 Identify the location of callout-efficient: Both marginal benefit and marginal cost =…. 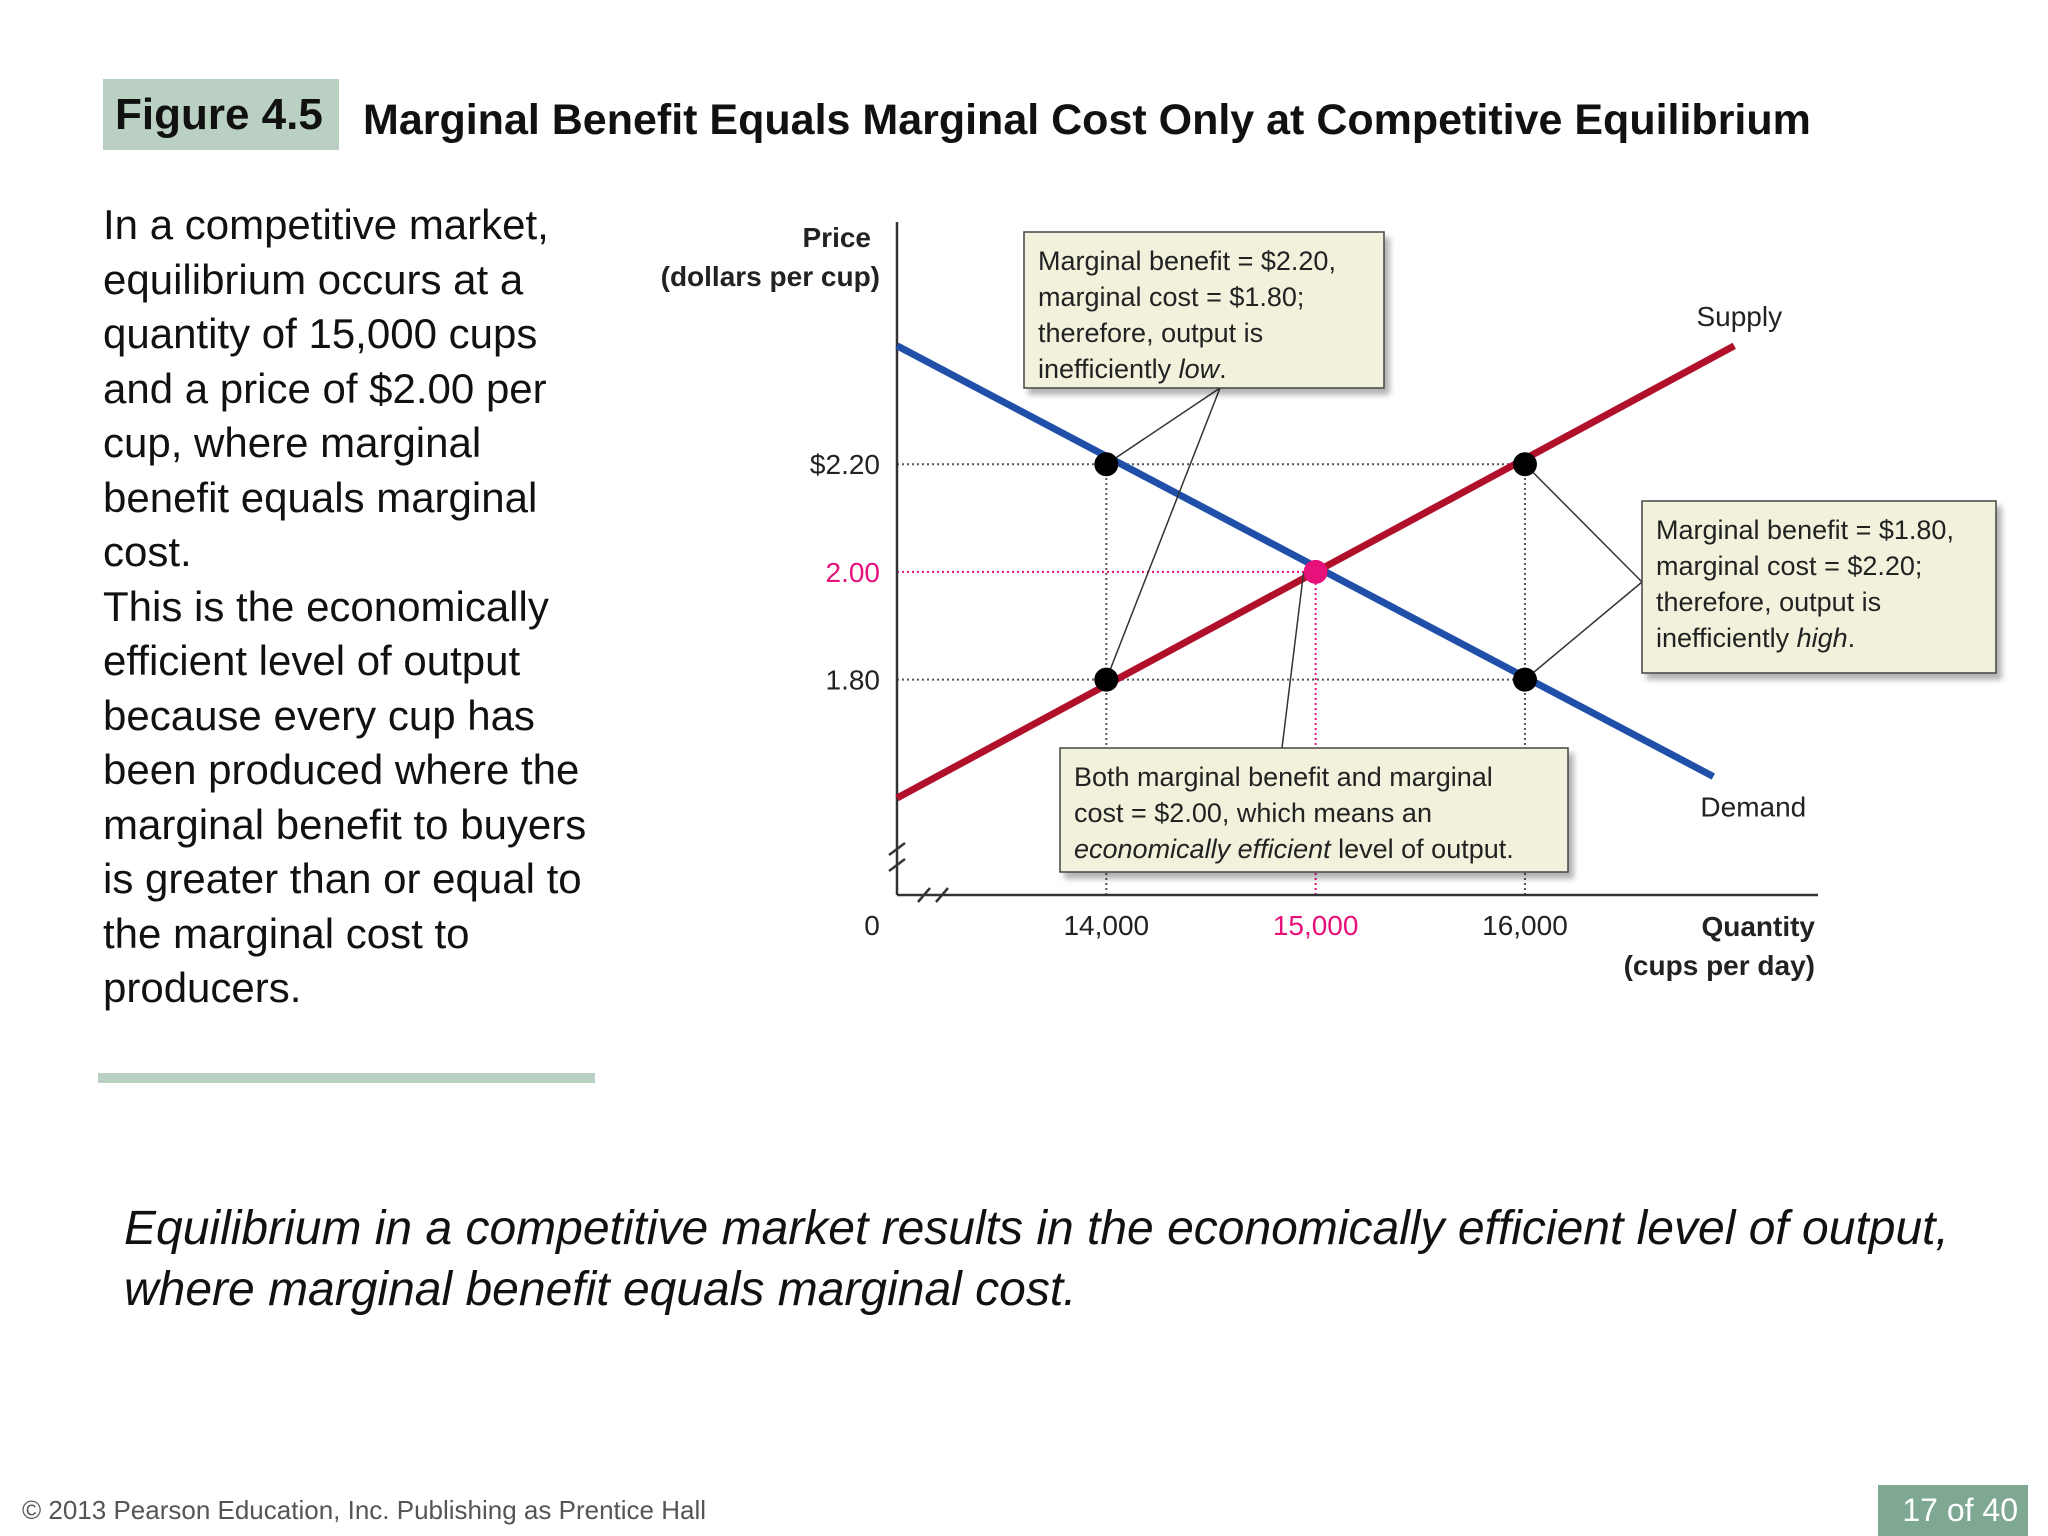
(1314, 810).